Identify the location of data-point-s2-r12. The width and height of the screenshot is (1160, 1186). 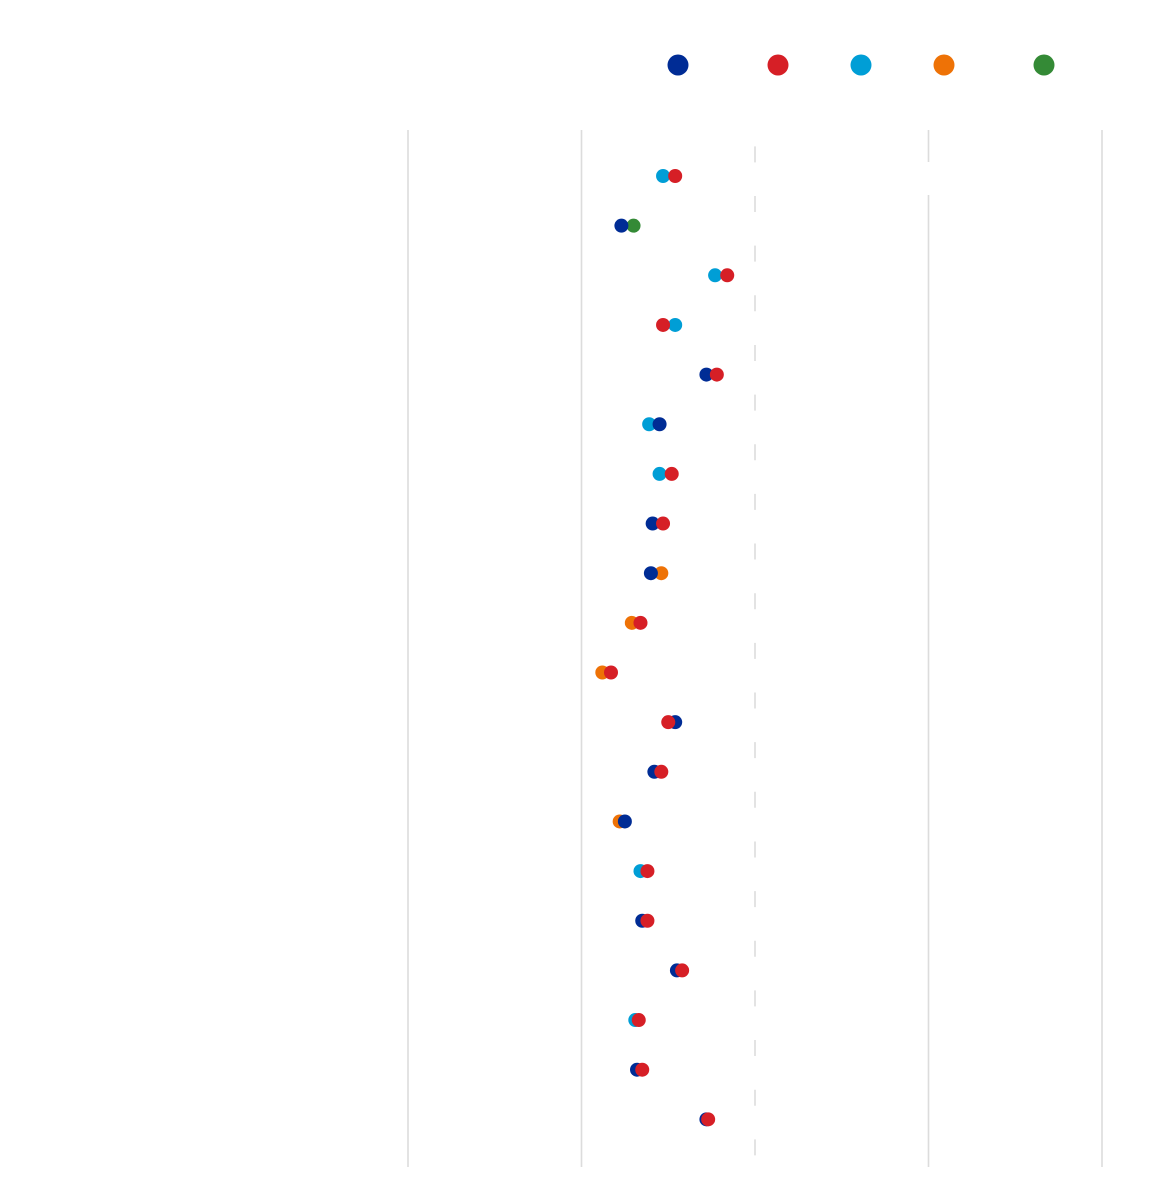
(668, 722).